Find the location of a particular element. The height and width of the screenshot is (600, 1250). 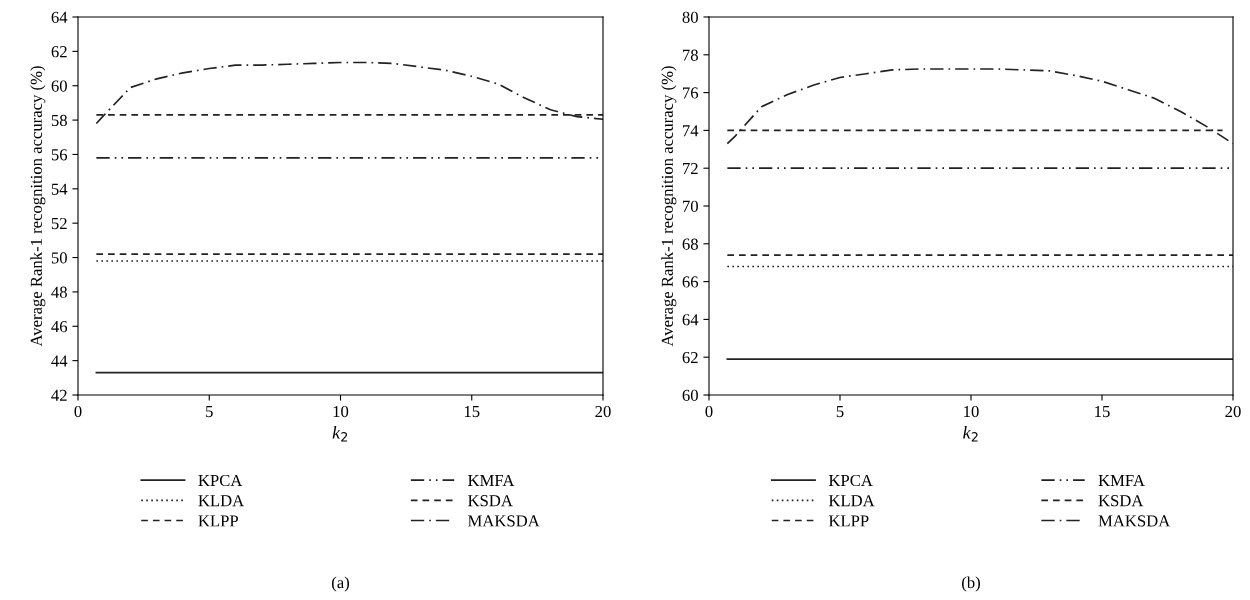

y-tick-label: 72 is located at coordinates (690, 168).